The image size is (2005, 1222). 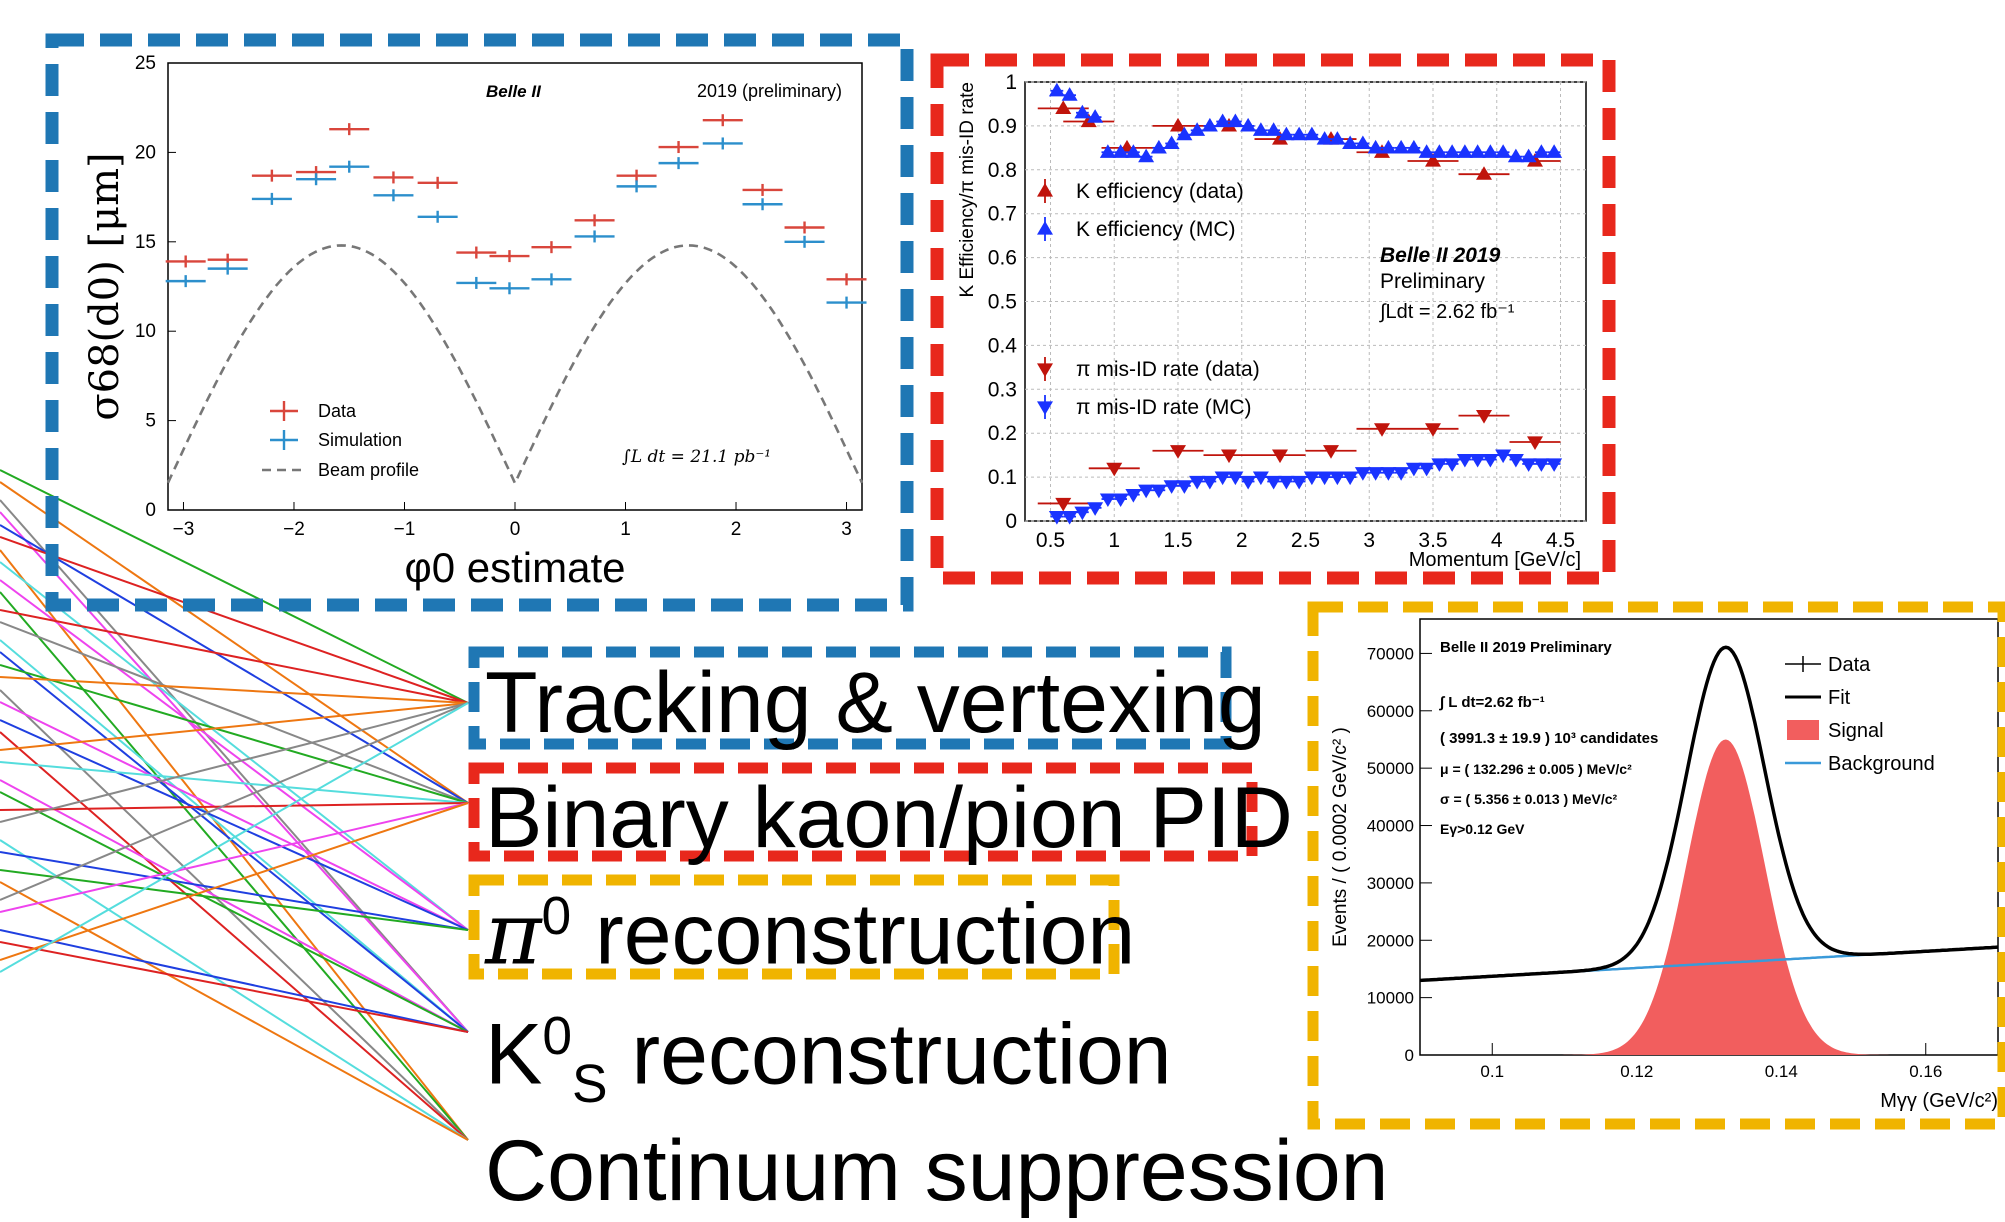 What do you see at coordinates (1709, 814) in the screenshot?
I see `fit-curve` at bounding box center [1709, 814].